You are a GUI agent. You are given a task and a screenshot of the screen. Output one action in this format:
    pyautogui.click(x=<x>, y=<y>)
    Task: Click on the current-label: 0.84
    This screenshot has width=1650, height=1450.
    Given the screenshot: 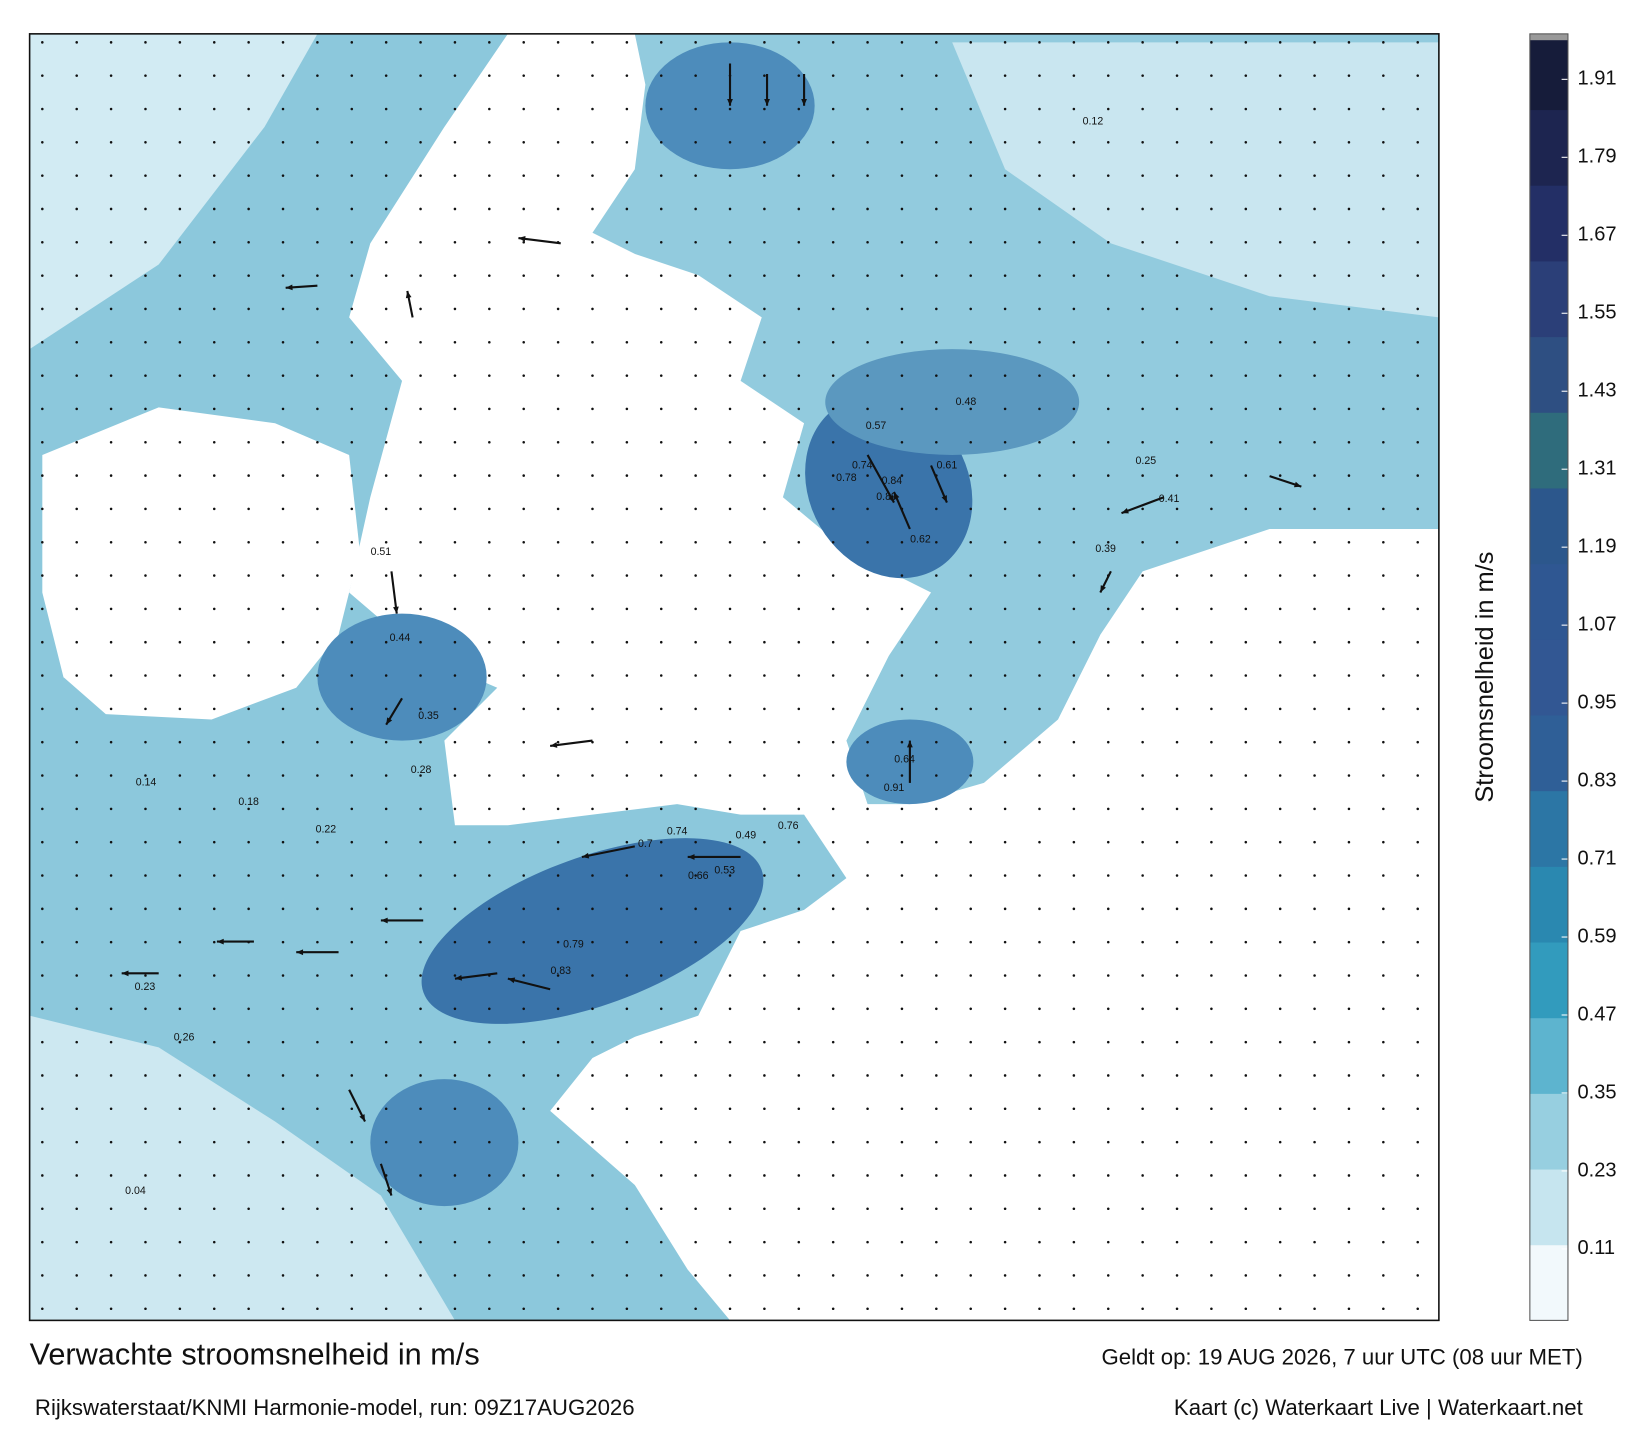 What is the action you would take?
    pyautogui.click(x=892, y=481)
    